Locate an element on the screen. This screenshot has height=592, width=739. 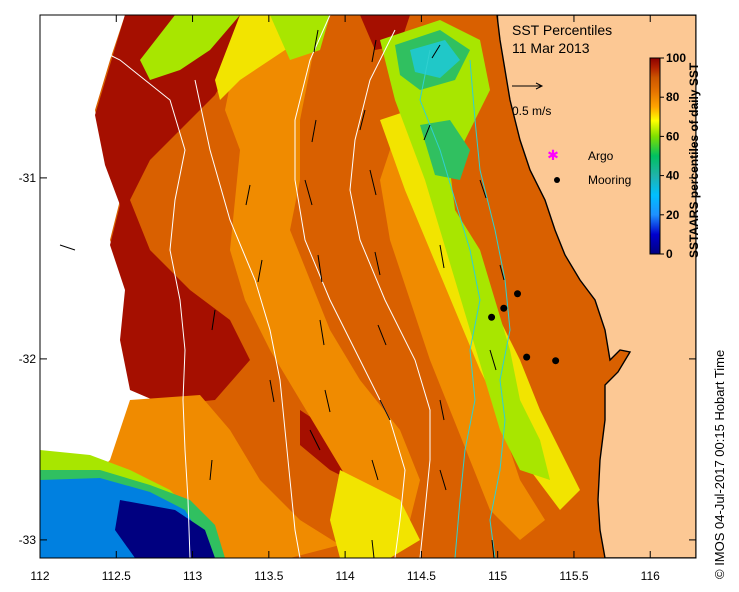
symbol-legend: ✱ Argo Mooring is located at coordinates (589, 167).